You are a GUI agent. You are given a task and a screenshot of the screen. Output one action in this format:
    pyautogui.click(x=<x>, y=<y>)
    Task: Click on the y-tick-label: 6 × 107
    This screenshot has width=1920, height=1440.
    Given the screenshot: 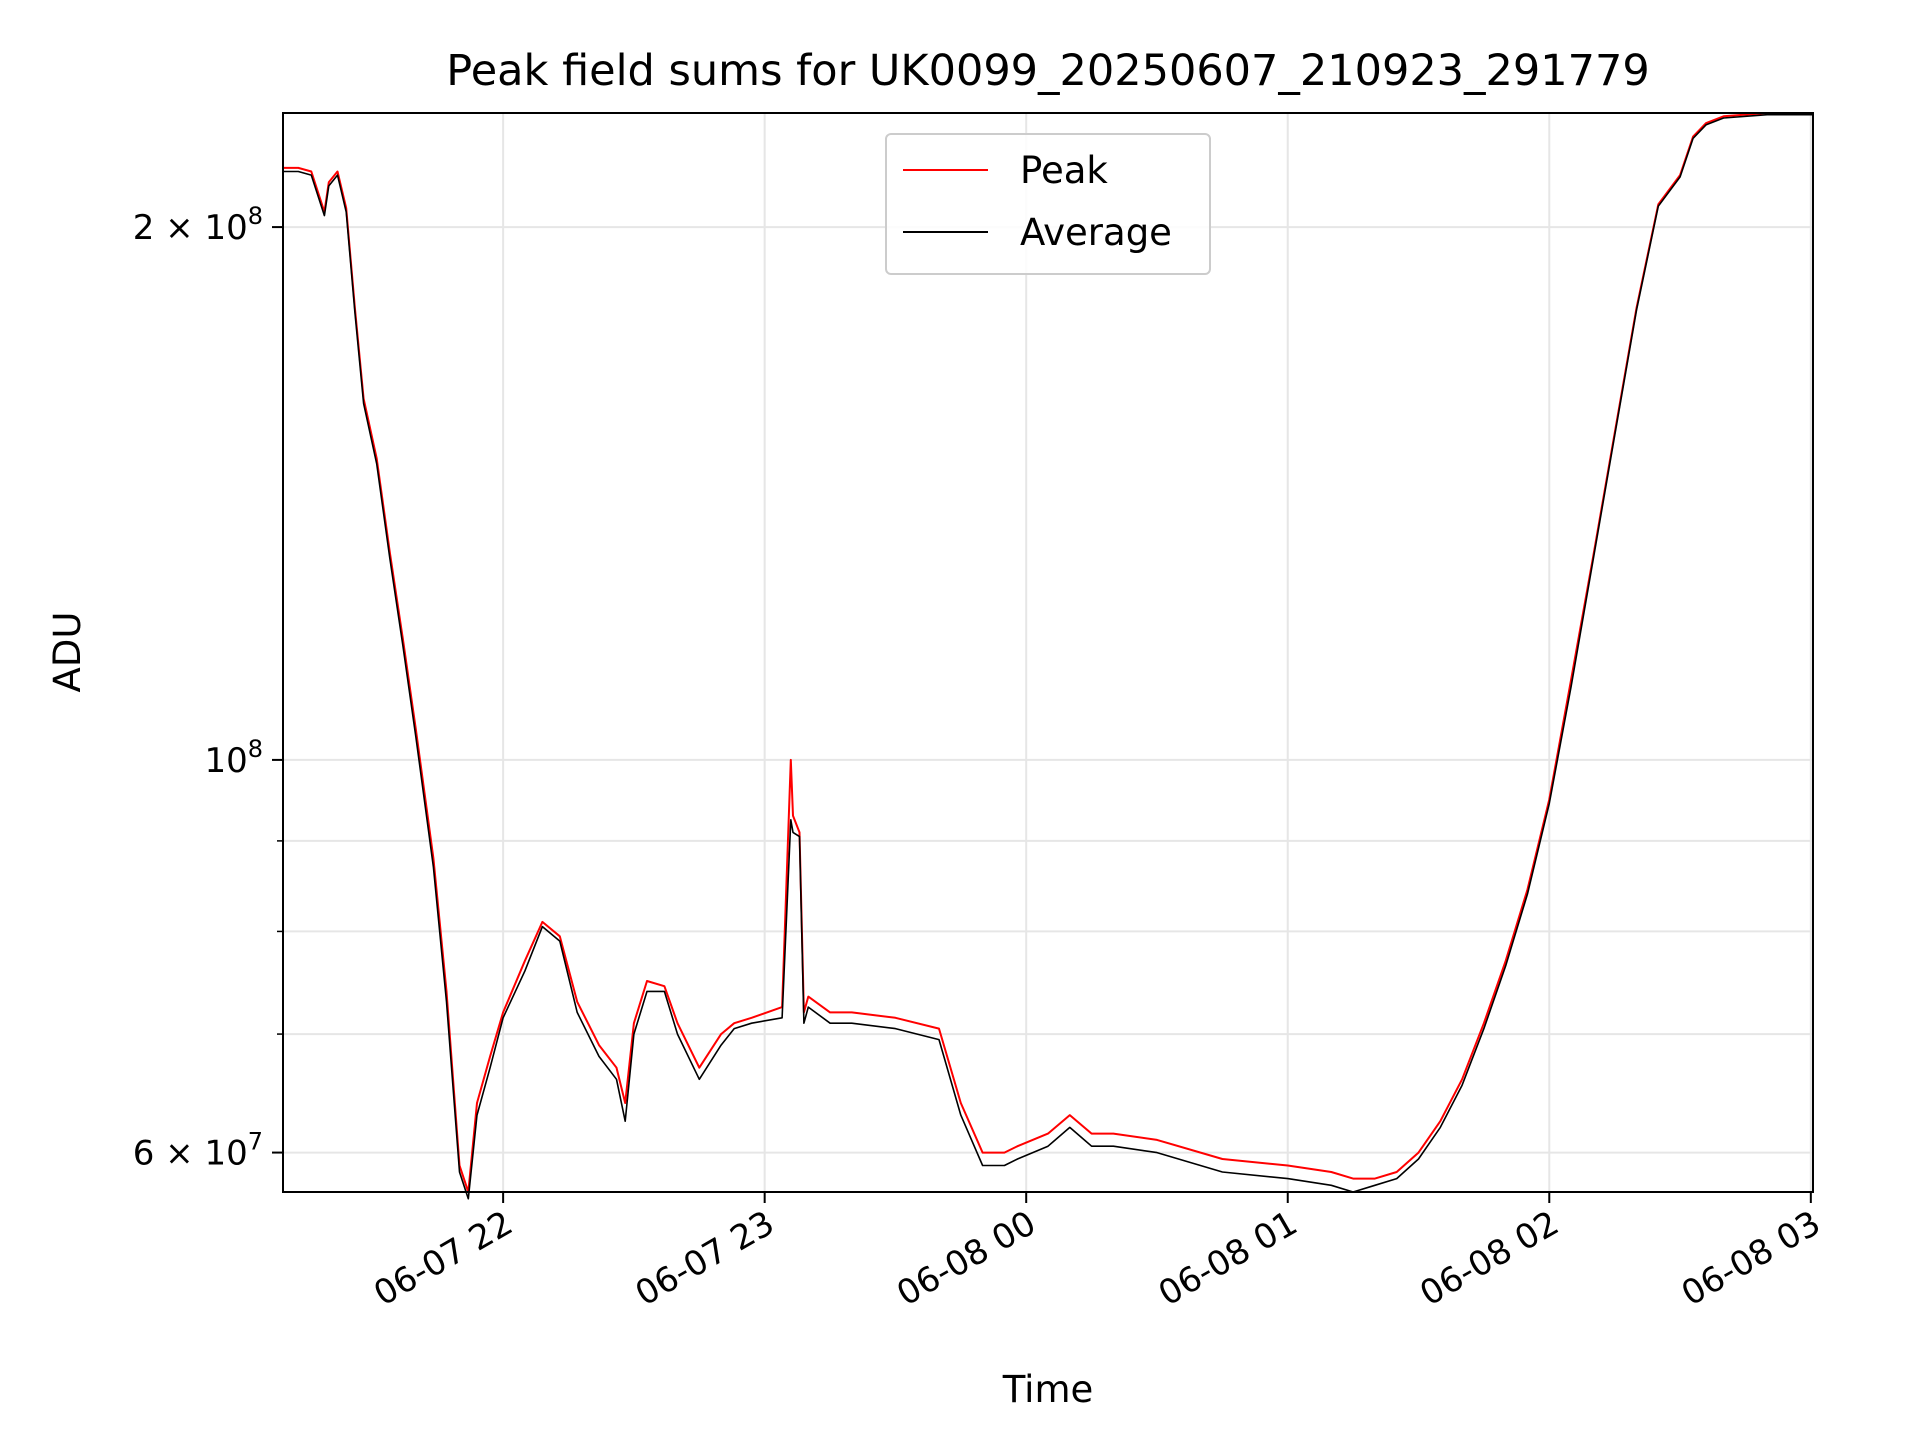 What is the action you would take?
    pyautogui.click(x=198, y=1151)
    